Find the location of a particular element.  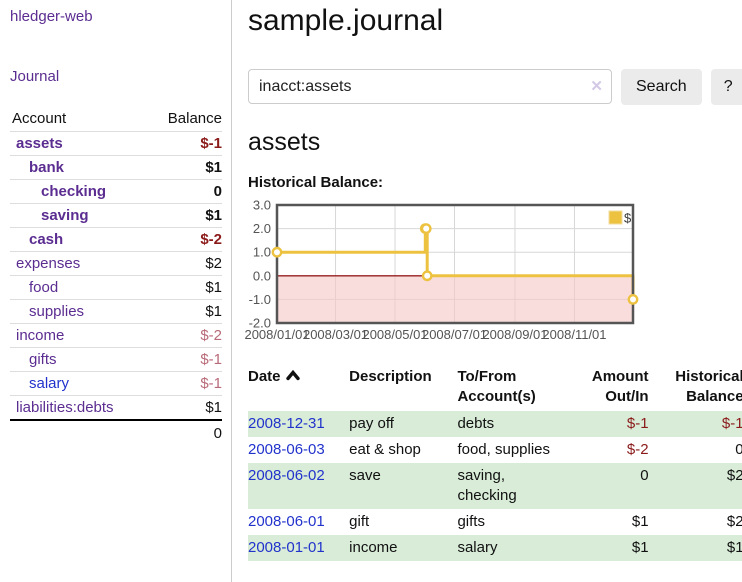

accounts-header-balance: Balance is located at coordinates (194, 118).